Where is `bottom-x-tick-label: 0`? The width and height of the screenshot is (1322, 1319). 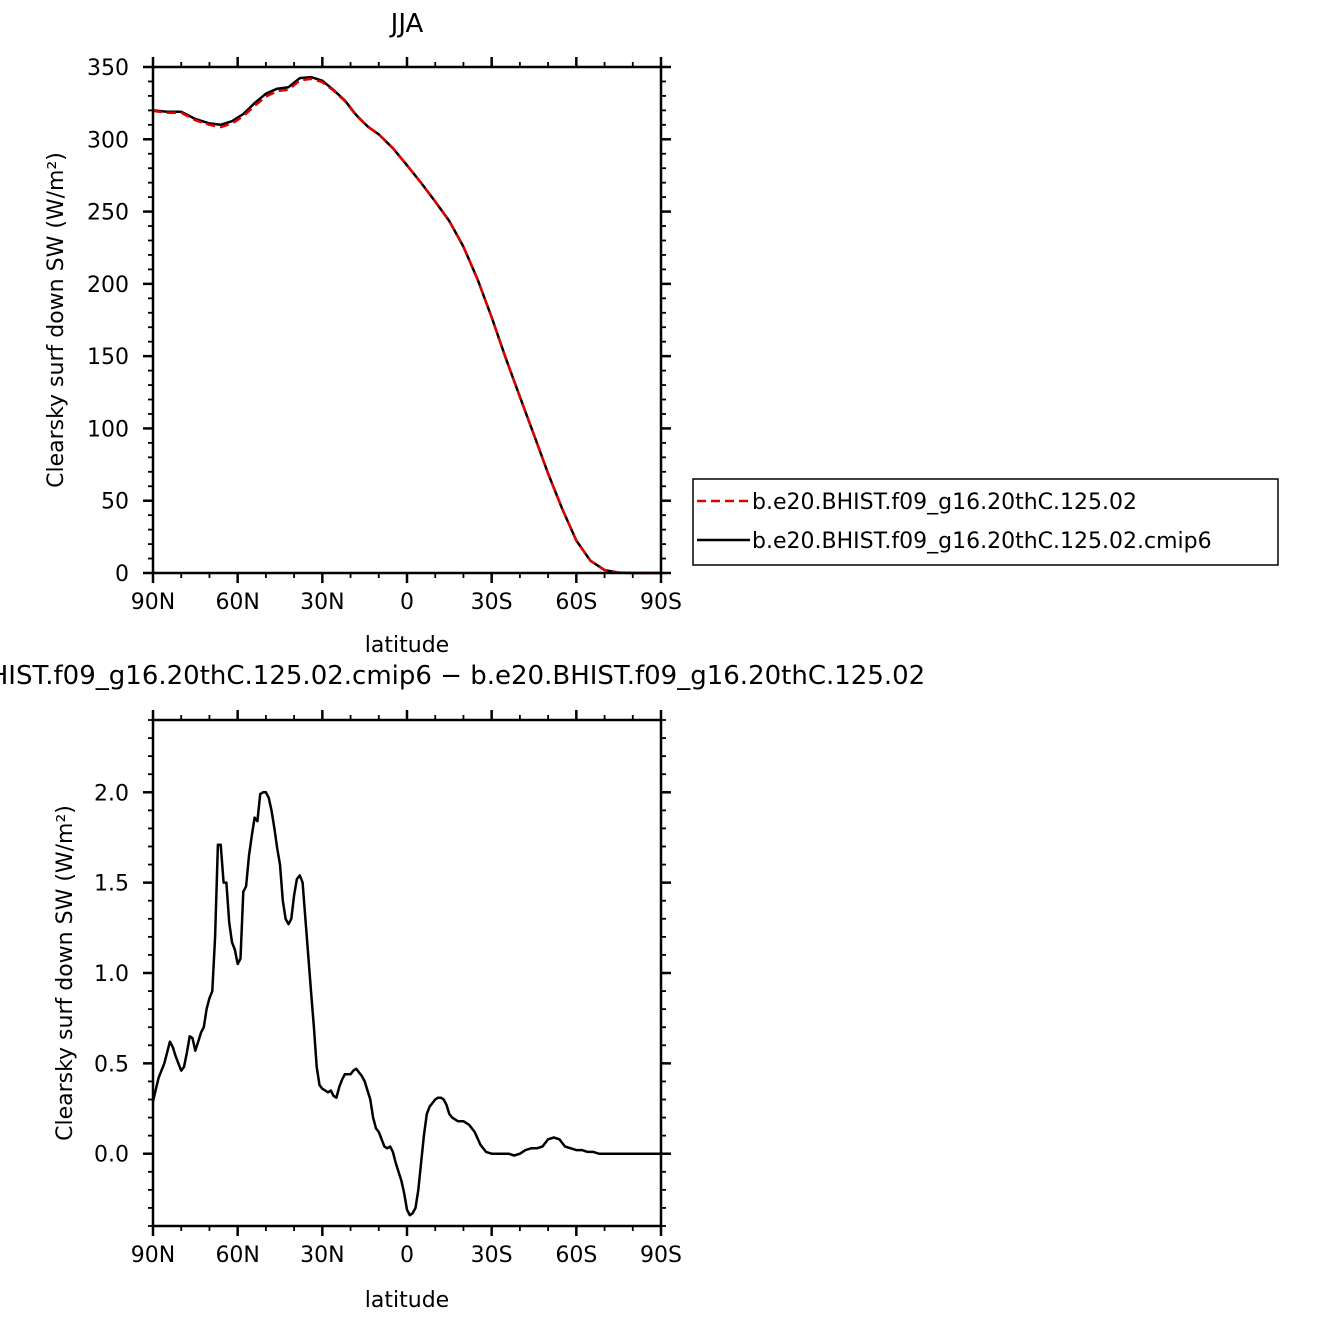
bottom-x-tick-label: 0 is located at coordinates (407, 1255).